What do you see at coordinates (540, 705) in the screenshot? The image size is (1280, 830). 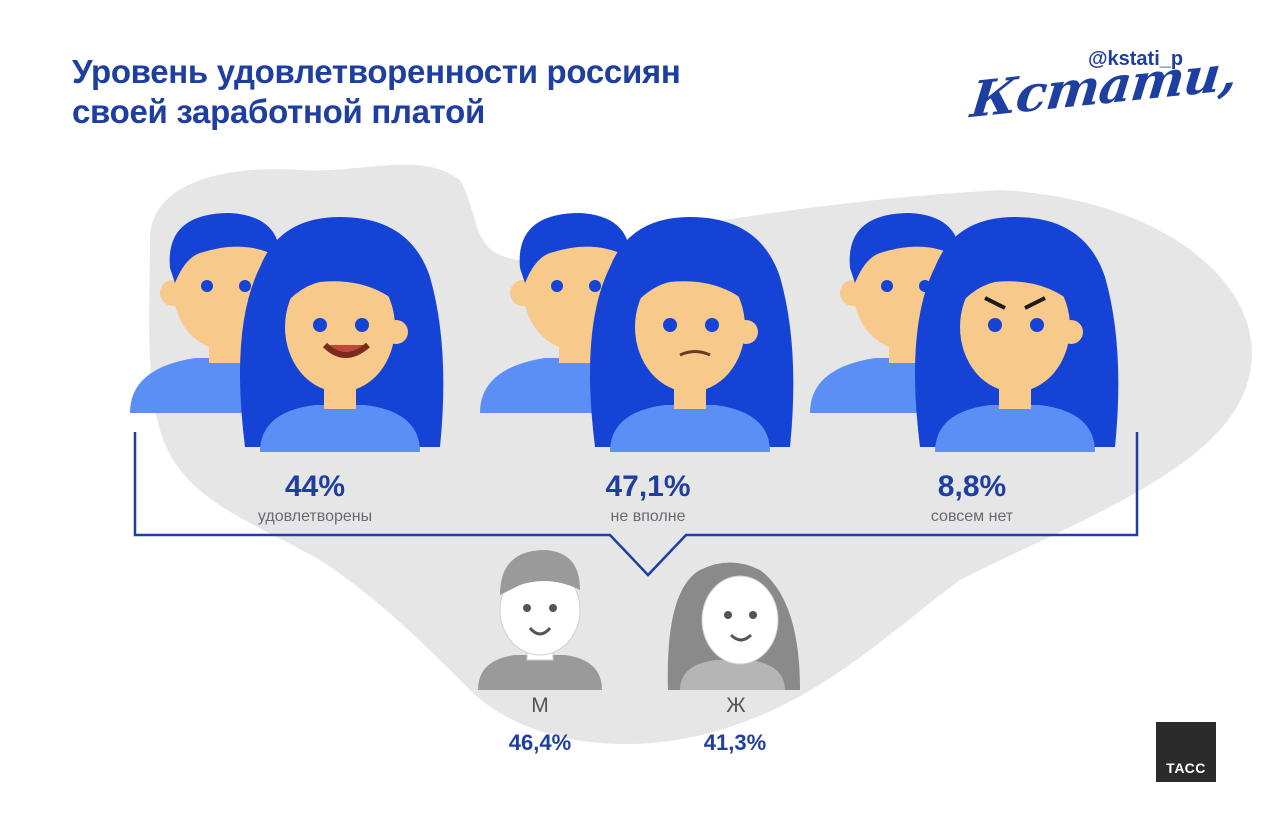 I see `male-label: М` at bounding box center [540, 705].